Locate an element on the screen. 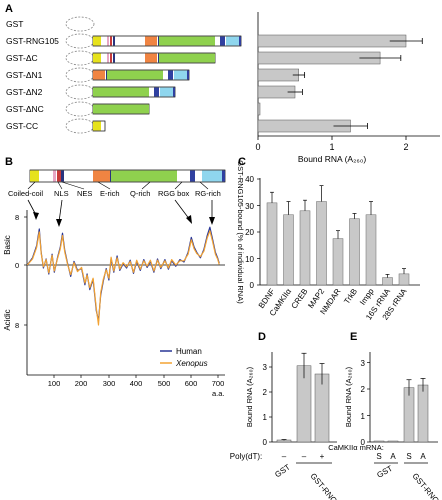 The image size is (442, 500). e-y-ticks is located at coordinates (368, 402).